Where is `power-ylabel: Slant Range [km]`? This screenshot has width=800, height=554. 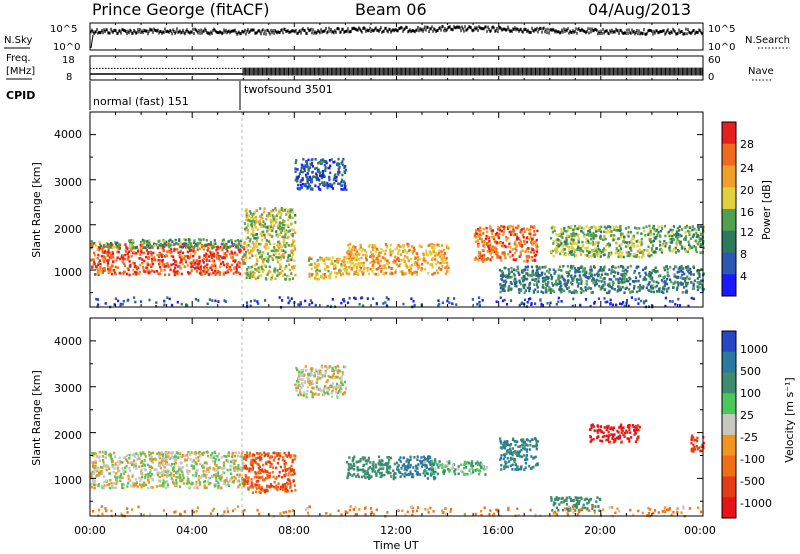 power-ylabel: Slant Range [km] is located at coordinates (36, 210).